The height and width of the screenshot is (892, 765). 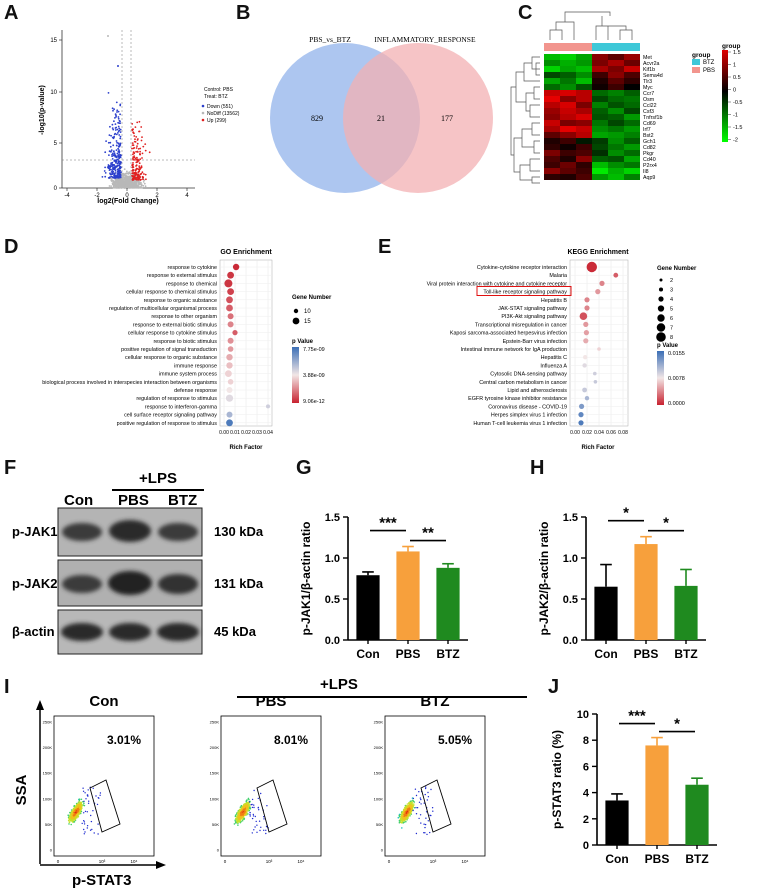 What do you see at coordinates (525, 293) in the screenshot?
I see `kegg-term-label: Toll-like receptor signaling pathway` at bounding box center [525, 293].